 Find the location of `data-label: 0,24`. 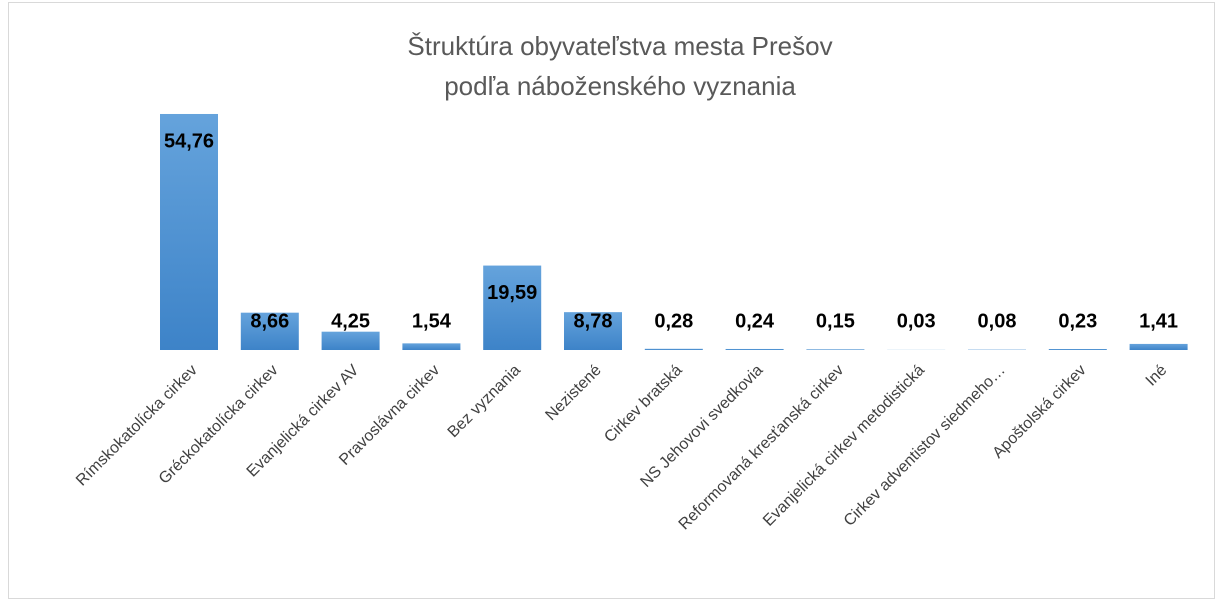

data-label: 0,24 is located at coordinates (755, 321).